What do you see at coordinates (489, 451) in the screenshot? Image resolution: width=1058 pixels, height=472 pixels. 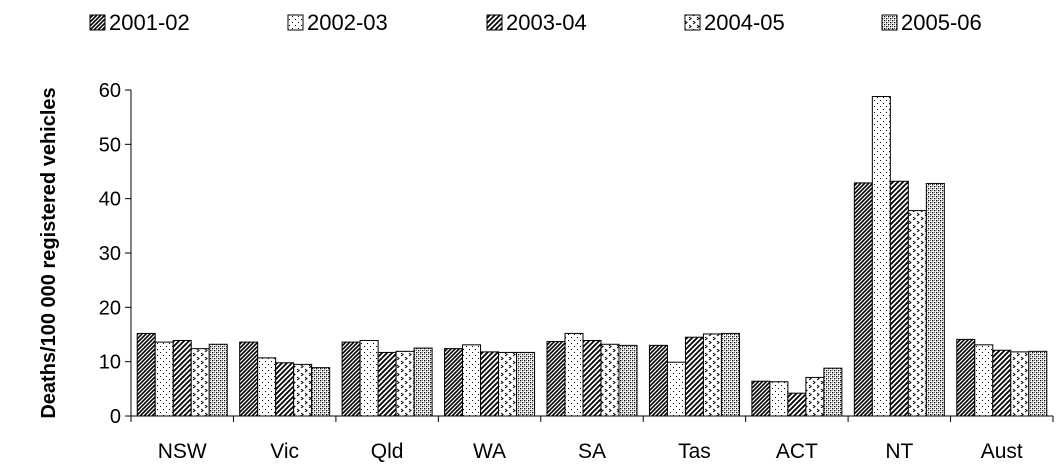 I see `x-tick-label: WA` at bounding box center [489, 451].